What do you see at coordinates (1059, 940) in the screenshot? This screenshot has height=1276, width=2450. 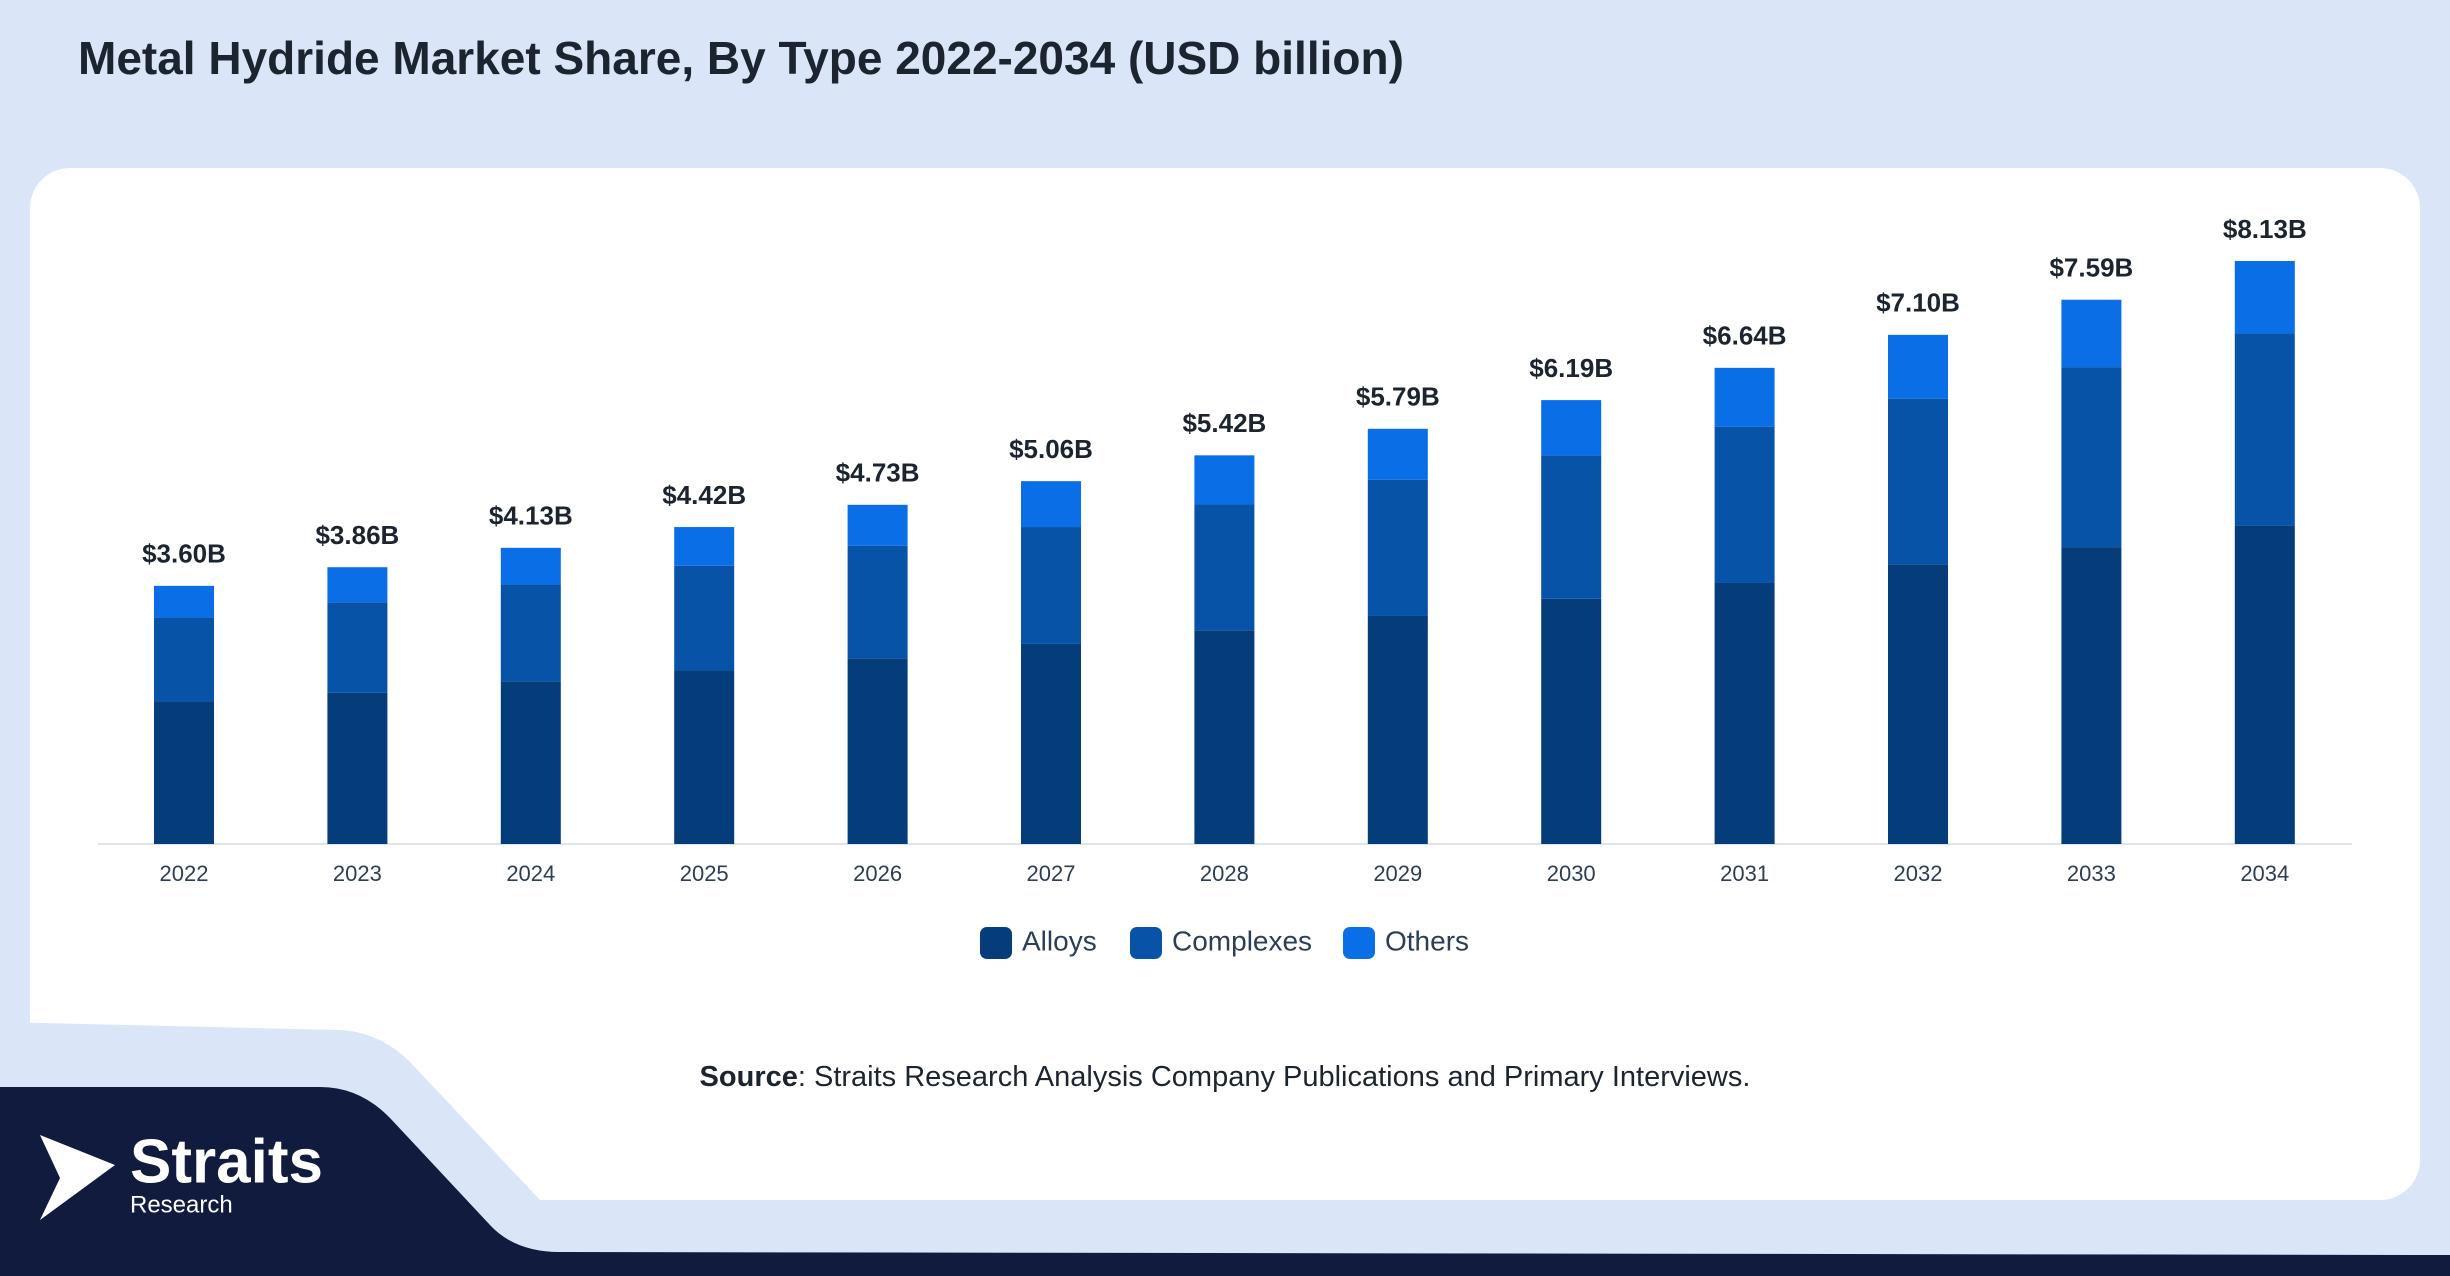 I see `legend-label: Alloys` at bounding box center [1059, 940].